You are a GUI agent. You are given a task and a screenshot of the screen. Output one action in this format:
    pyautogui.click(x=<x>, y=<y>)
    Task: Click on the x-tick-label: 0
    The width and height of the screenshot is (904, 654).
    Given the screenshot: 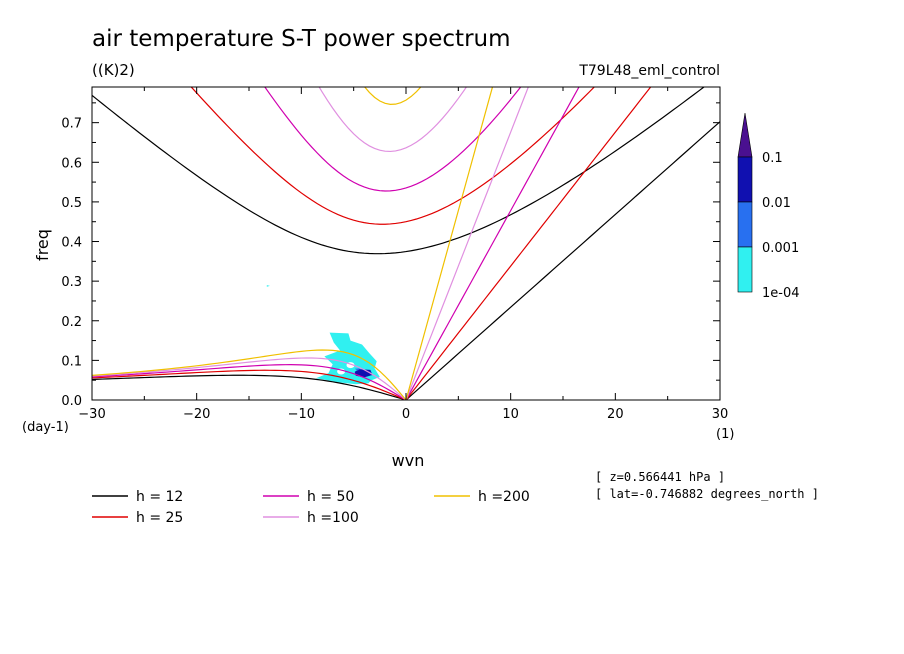 What is the action you would take?
    pyautogui.click(x=406, y=414)
    